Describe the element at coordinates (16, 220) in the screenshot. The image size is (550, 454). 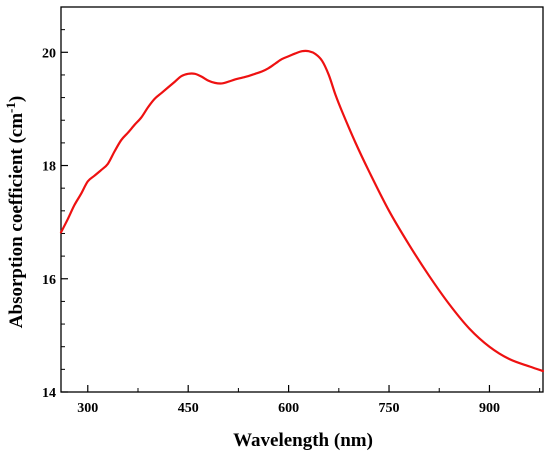
I see `y-axis-title-main: Absorption coefficient (cm` at that location.